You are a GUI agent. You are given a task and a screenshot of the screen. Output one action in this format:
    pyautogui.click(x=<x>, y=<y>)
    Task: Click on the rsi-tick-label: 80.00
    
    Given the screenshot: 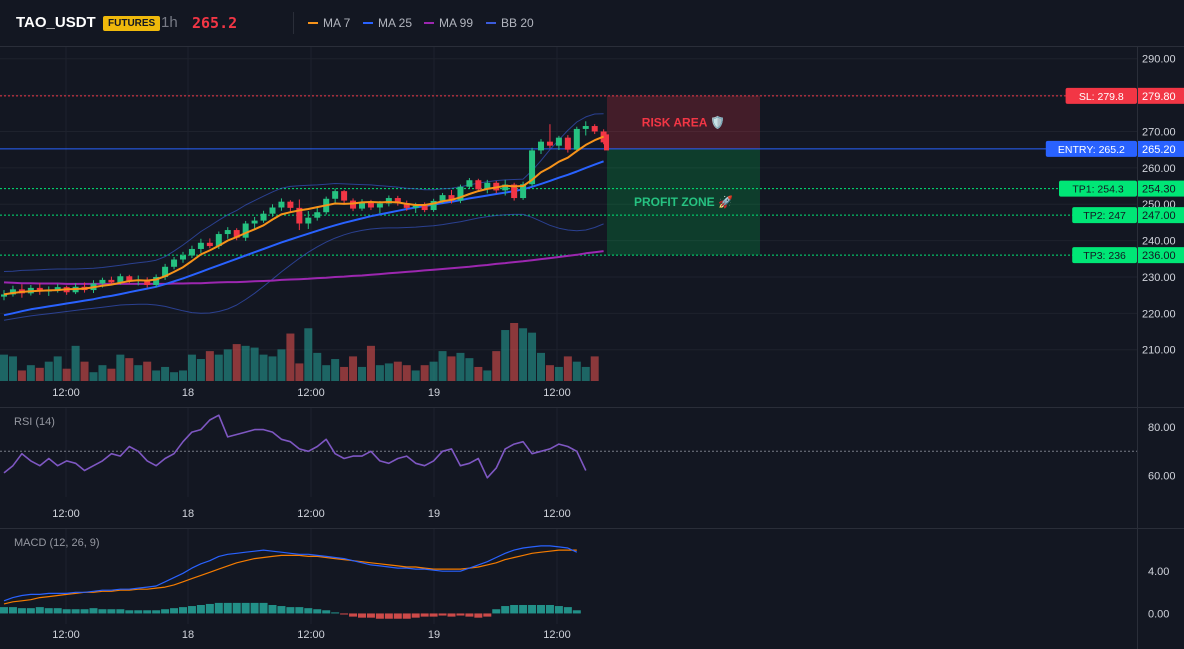 What is the action you would take?
    pyautogui.click(x=1162, y=428)
    